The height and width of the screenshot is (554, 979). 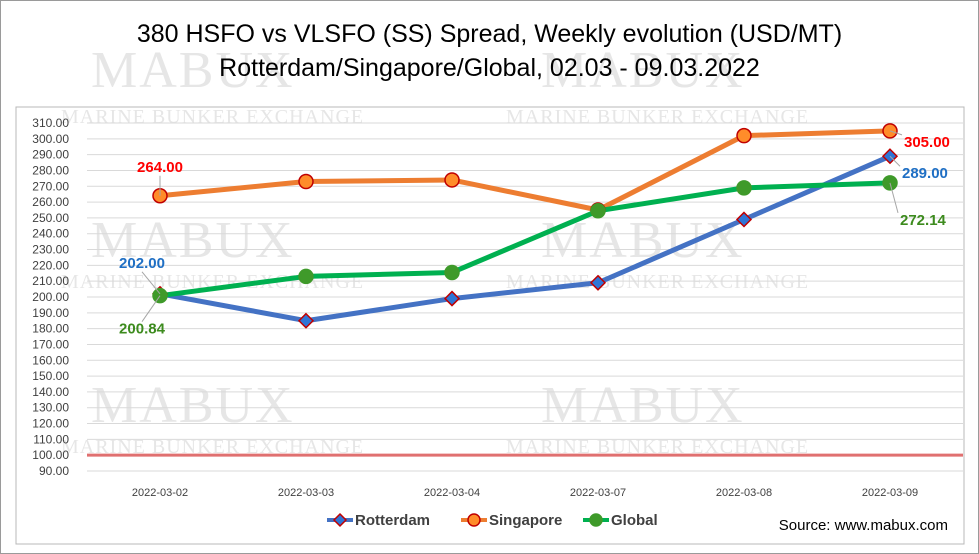 I want to click on data-label-global: 200.84, so click(x=142, y=329).